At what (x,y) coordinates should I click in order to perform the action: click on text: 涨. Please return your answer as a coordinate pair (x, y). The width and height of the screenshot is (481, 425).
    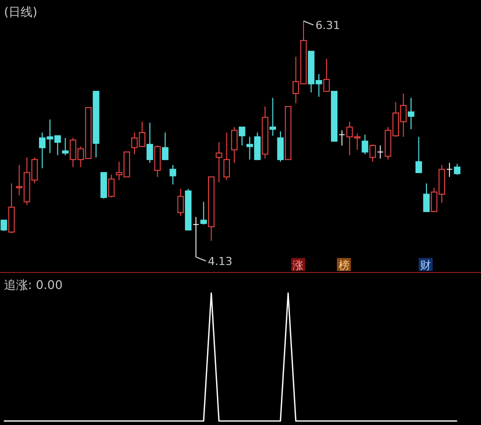
    Looking at the image, I should click on (298, 265).